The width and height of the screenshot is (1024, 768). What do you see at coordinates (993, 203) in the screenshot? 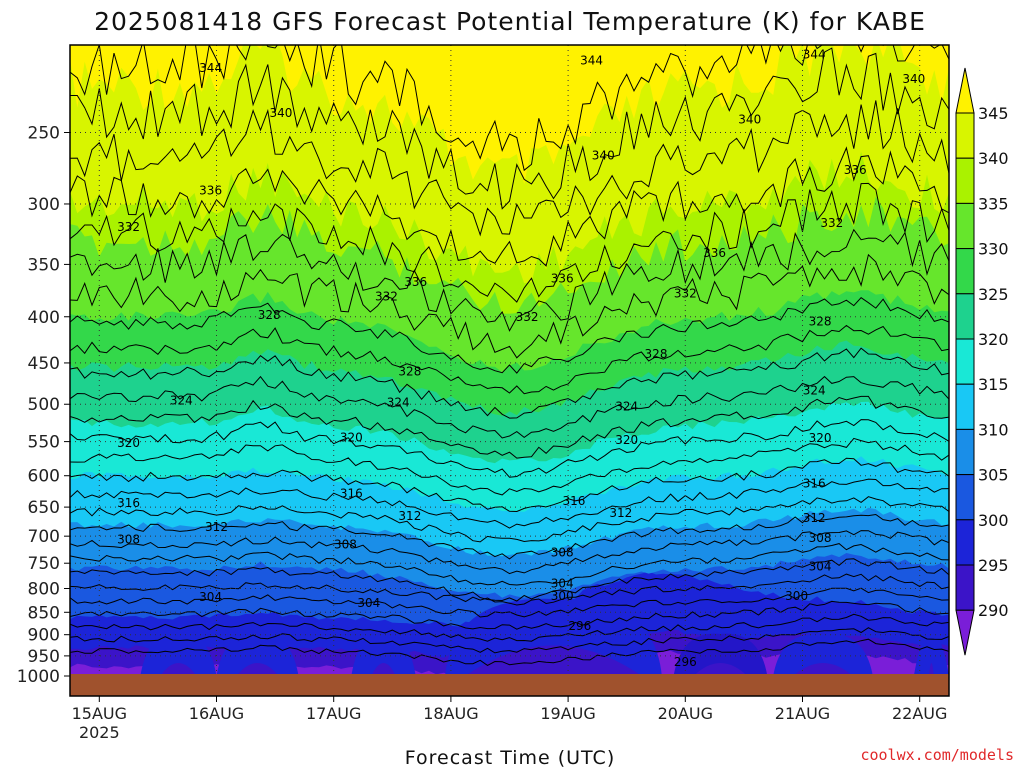
I see `colorbar-label: 335` at bounding box center [993, 203].